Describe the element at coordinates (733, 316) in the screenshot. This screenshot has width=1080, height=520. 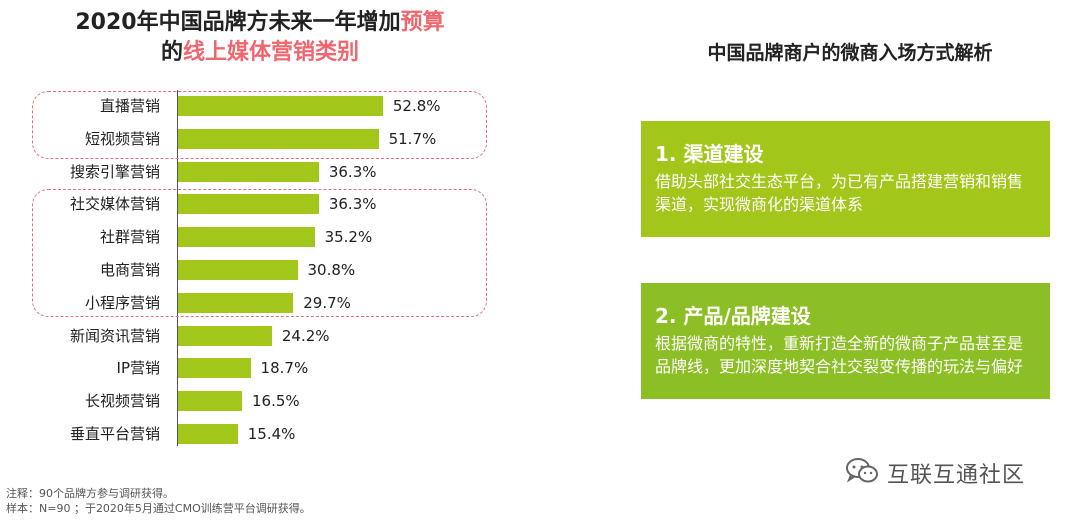
I see `card-title: 2. 产品/品牌建设` at that location.